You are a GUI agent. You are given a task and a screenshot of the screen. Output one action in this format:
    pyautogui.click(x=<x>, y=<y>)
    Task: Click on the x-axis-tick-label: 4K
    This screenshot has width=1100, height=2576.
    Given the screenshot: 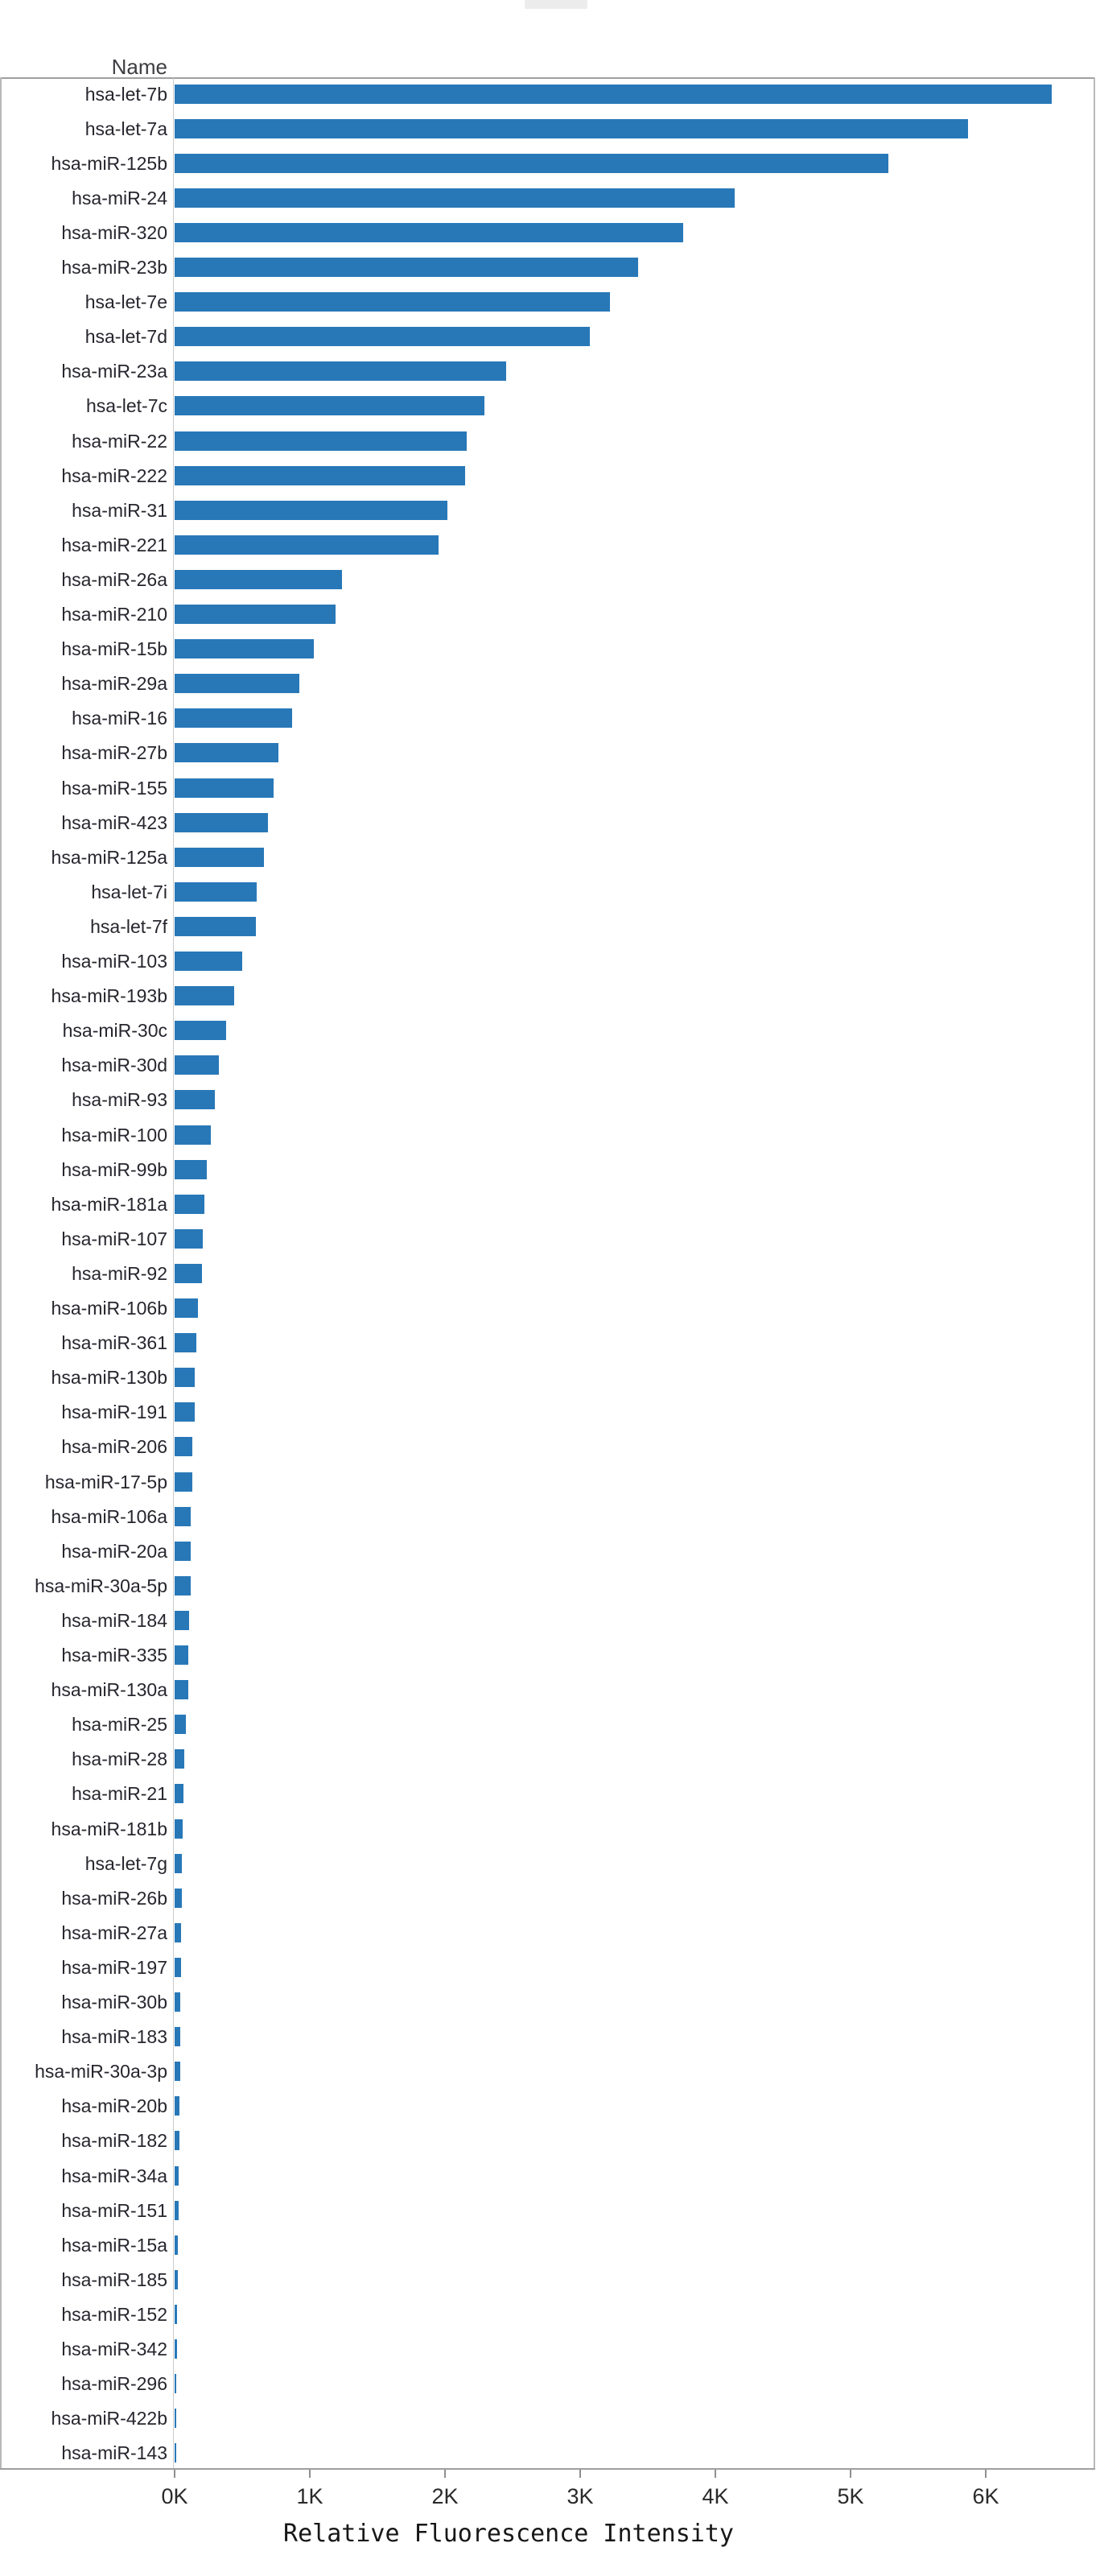 What is the action you would take?
    pyautogui.click(x=715, y=2496)
    